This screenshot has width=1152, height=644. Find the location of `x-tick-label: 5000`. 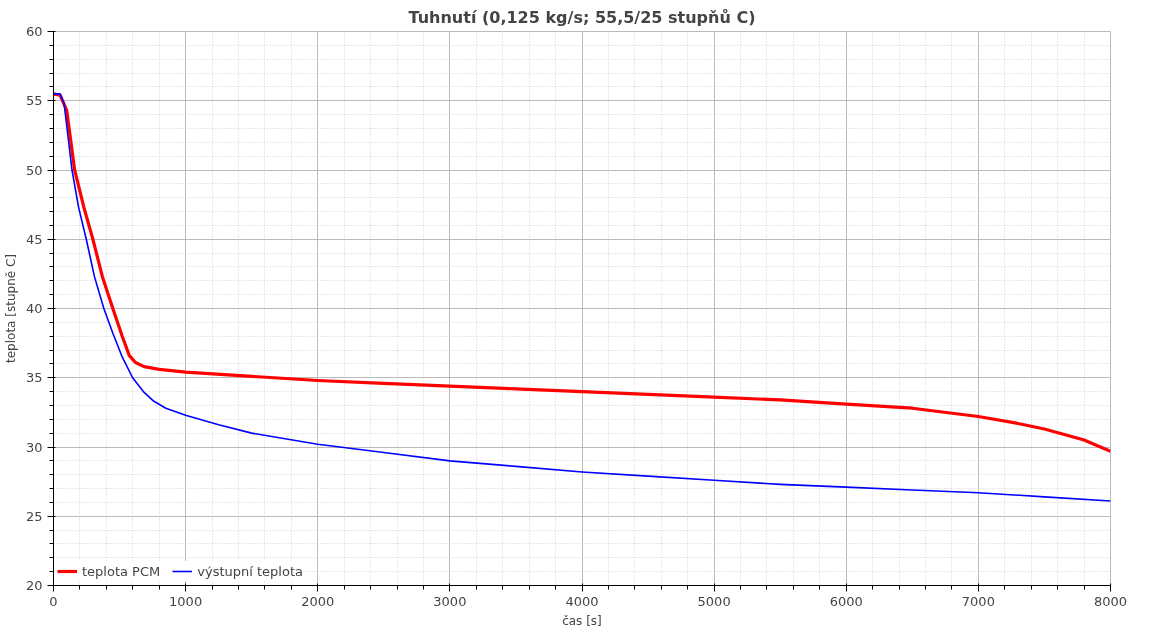

x-tick-label: 5000 is located at coordinates (714, 601).